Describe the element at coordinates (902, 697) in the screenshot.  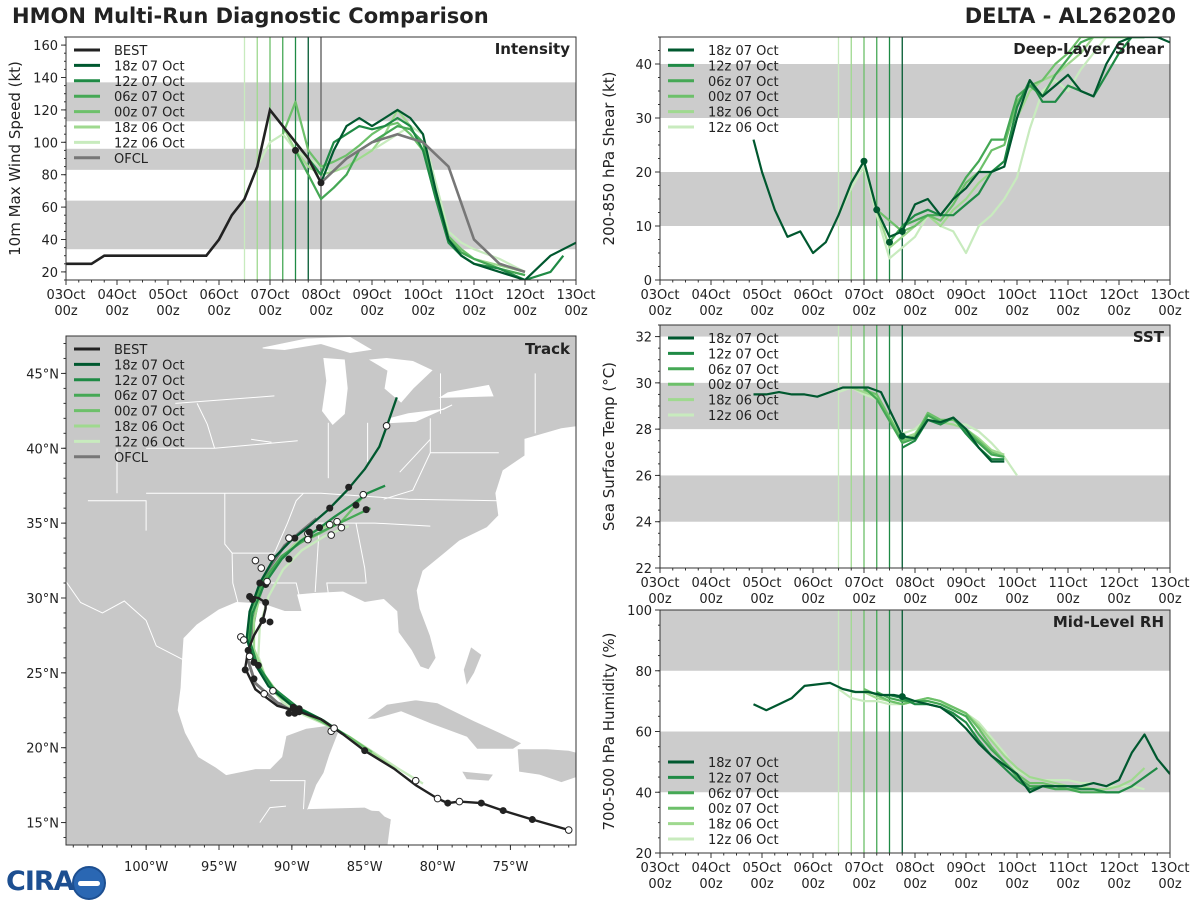
I see `rh-point` at that location.